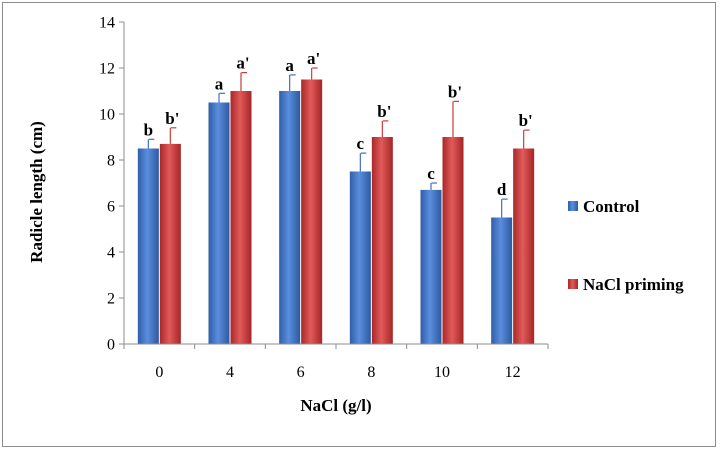 The image size is (720, 451). What do you see at coordinates (335, 405) in the screenshot?
I see `x-axis-title: NaCl (g/l)` at bounding box center [335, 405].